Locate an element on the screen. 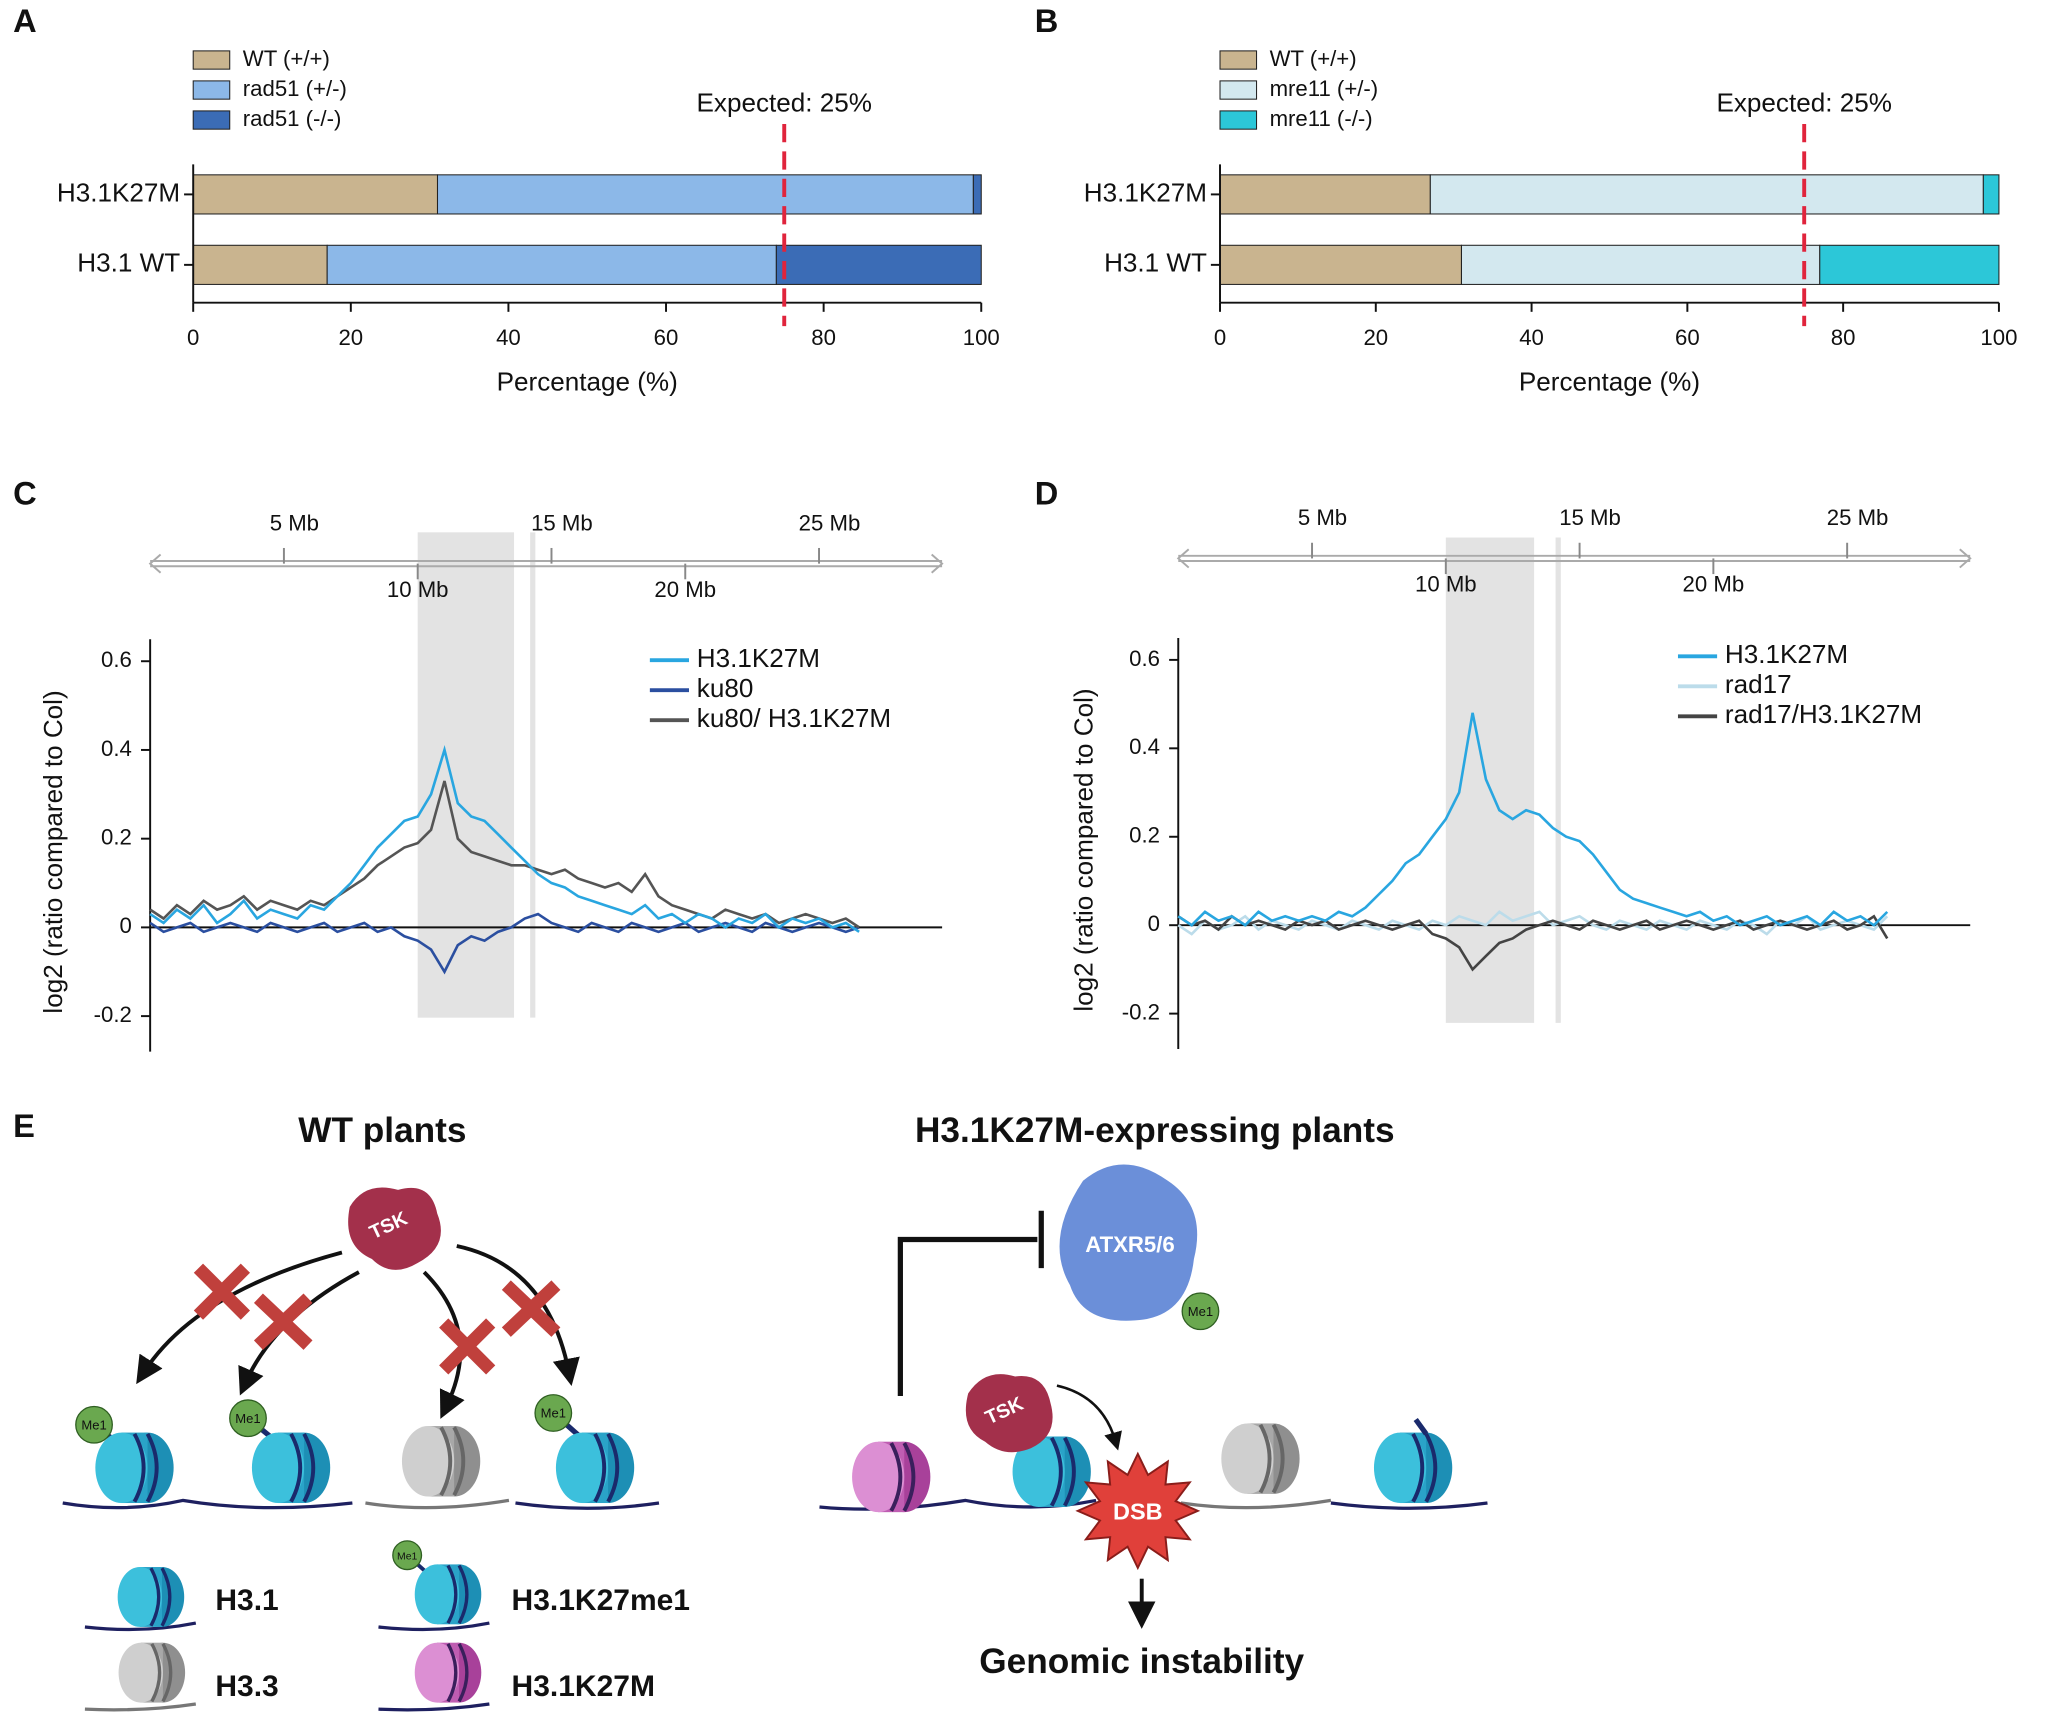 The image size is (2046, 1717). legend-label: rad51 (-/-) is located at coordinates (292, 118).